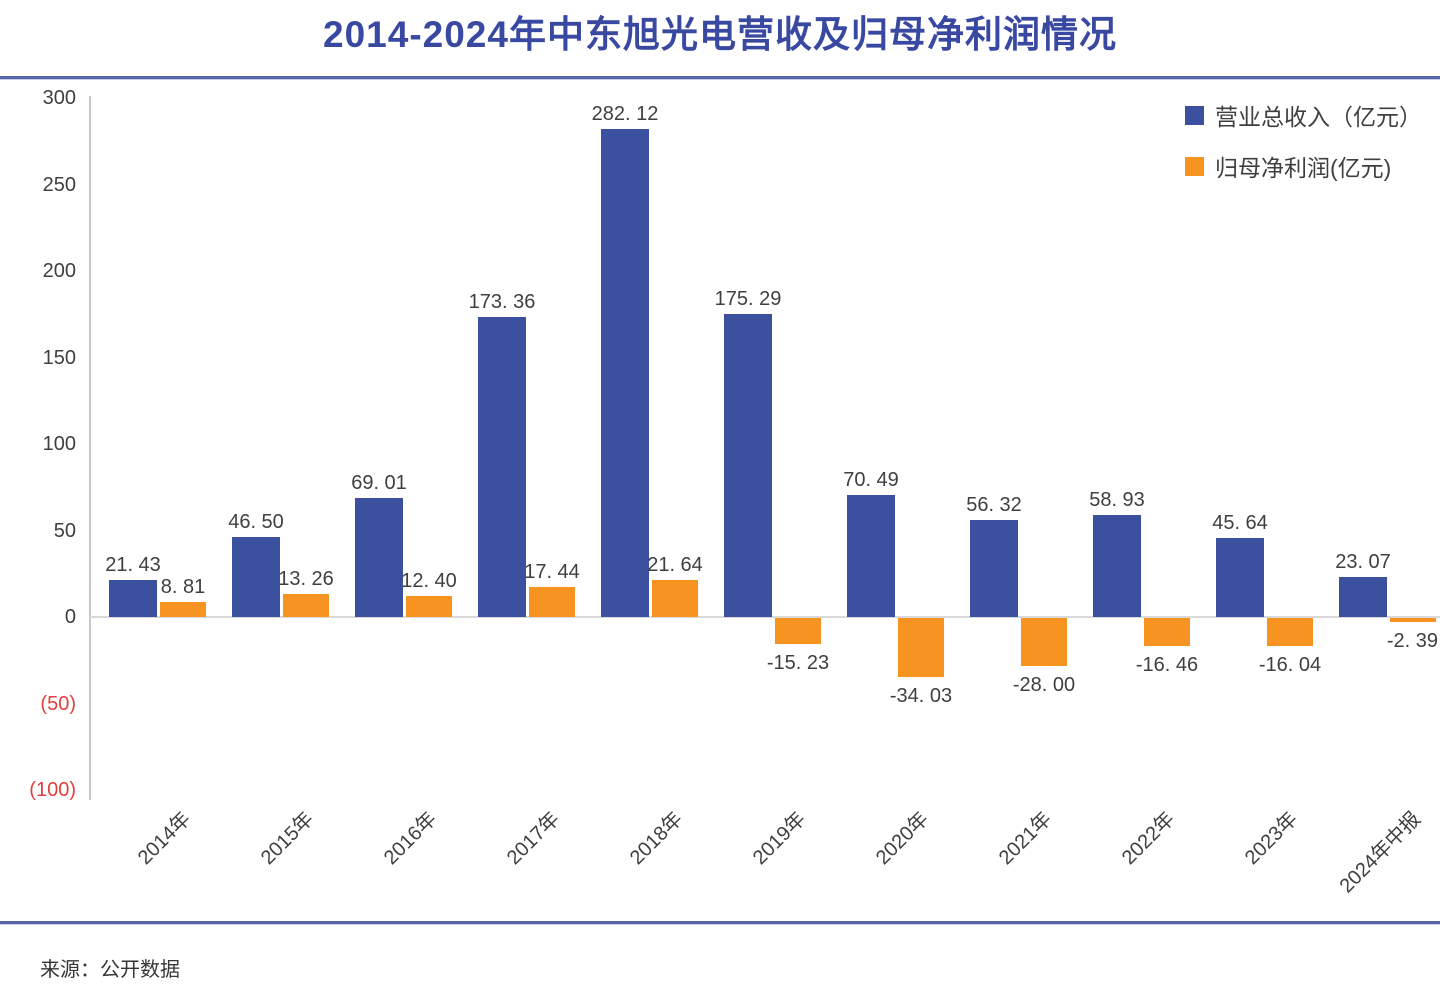 Image resolution: width=1440 pixels, height=997 pixels. I want to click on value-label: 56. 32, so click(994, 504).